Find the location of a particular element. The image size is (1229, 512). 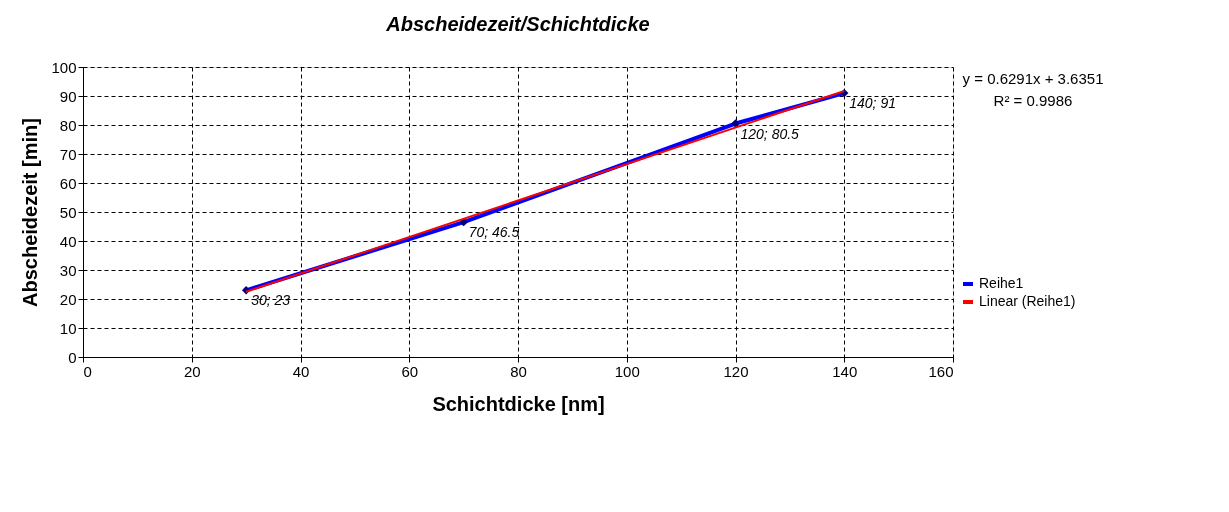

y-tick-label: 40 is located at coordinates (68, 241).